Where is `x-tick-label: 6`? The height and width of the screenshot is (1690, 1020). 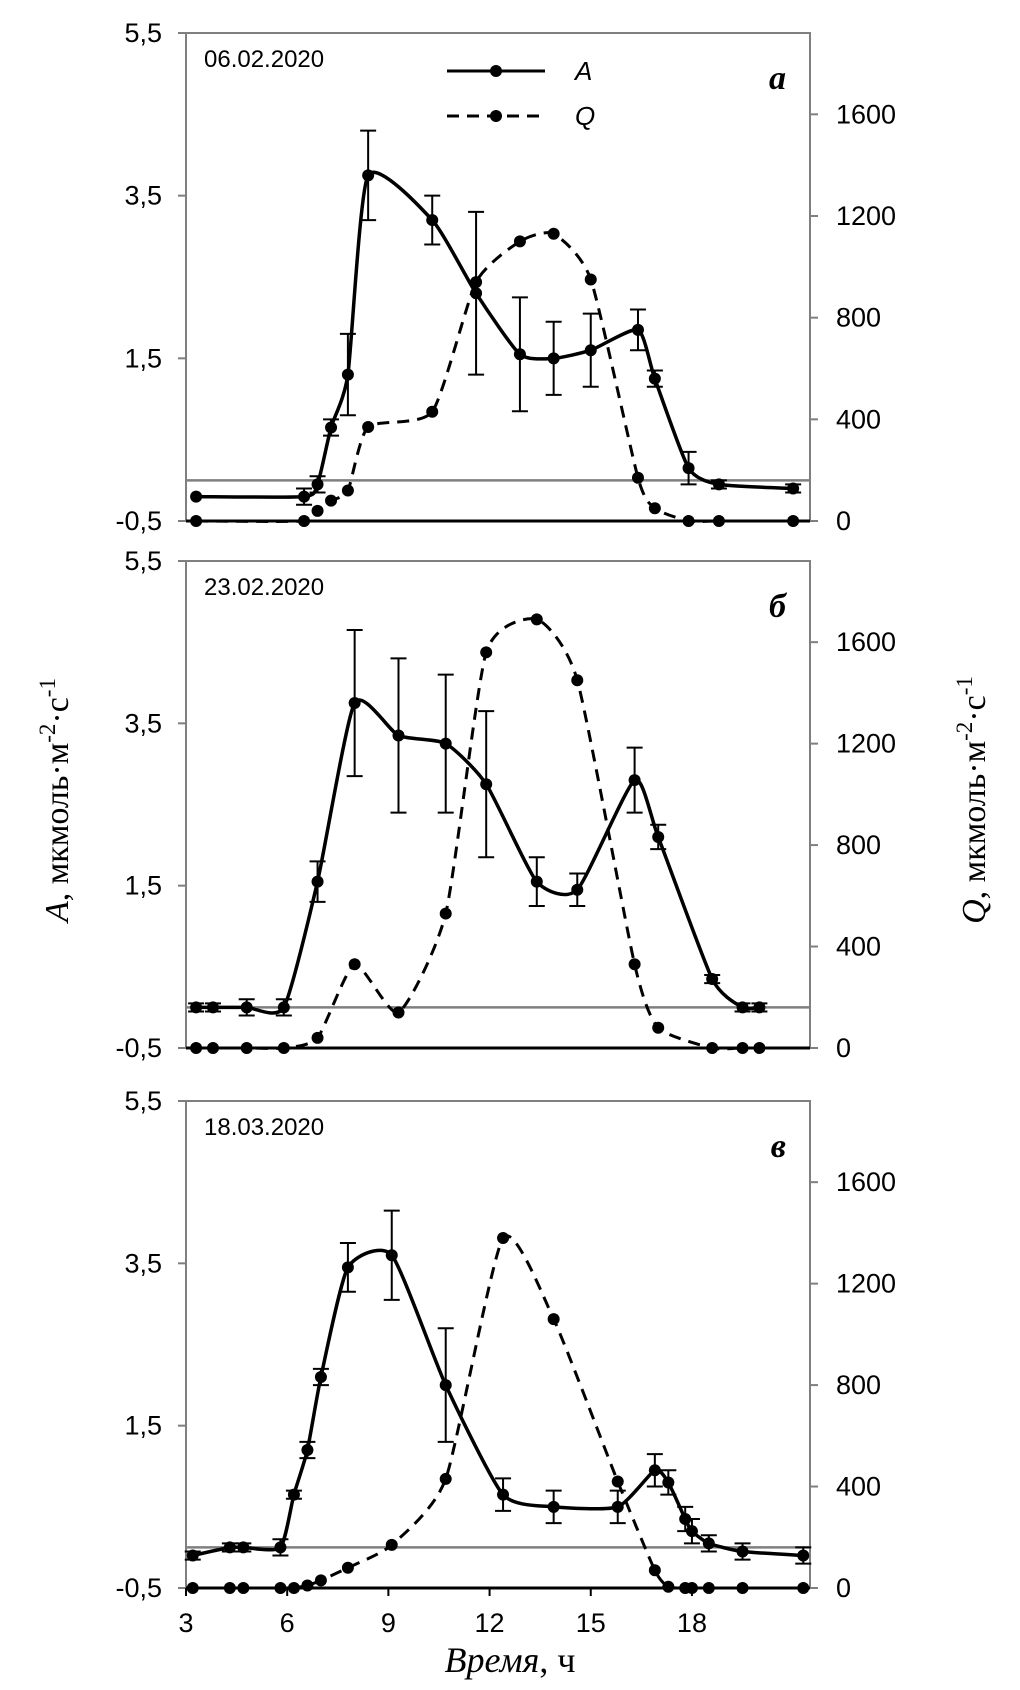 x-tick-label: 6 is located at coordinates (287, 1623).